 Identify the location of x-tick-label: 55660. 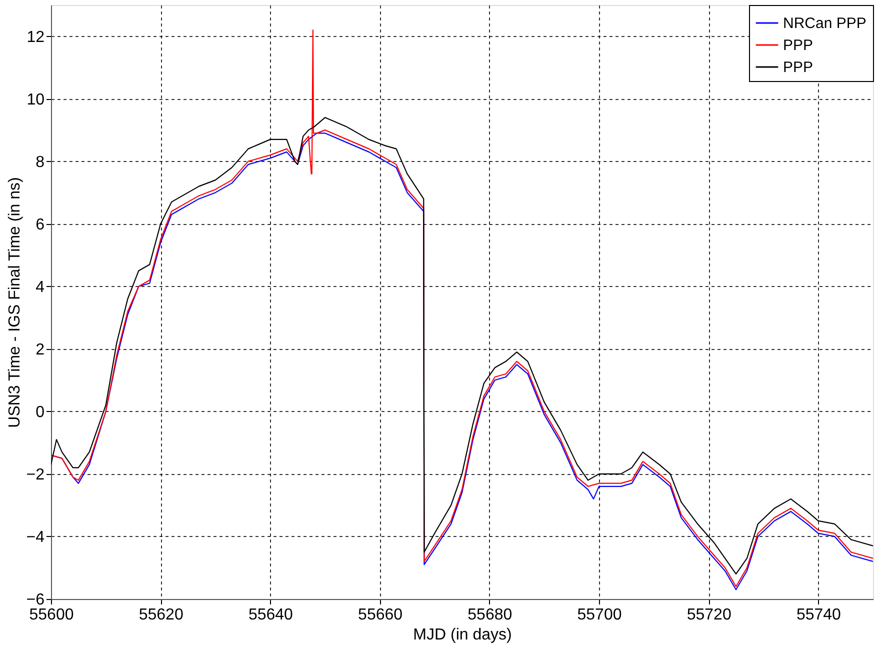
(380, 615).